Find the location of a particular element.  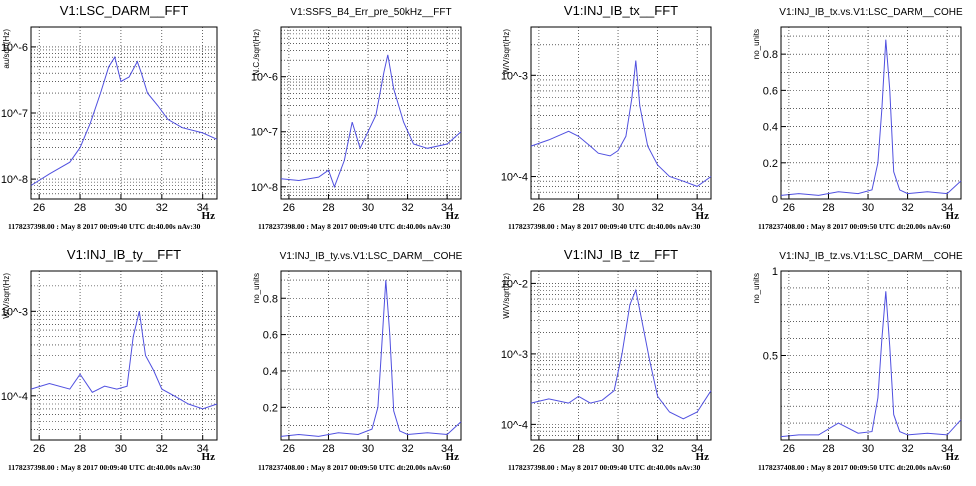

y-tick-label: 10^-2 is located at coordinates (514, 284).